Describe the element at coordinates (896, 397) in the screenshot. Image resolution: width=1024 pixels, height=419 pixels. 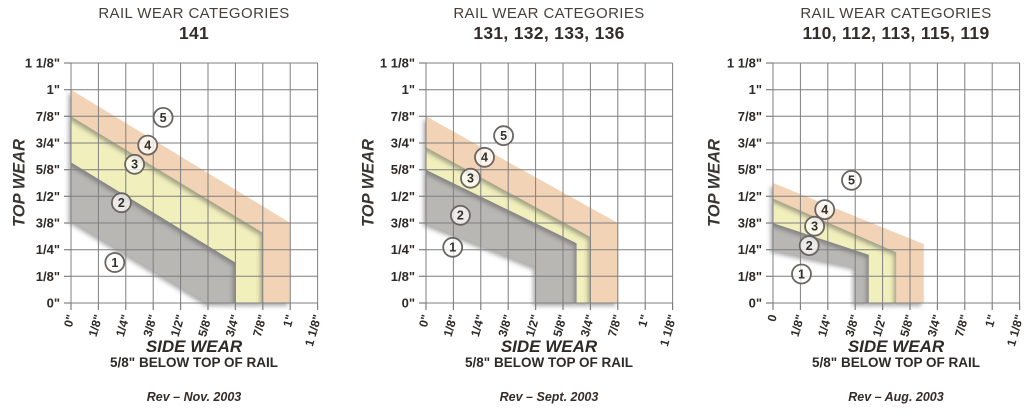
I see `revision-date: Rev – Aug. 2003` at that location.